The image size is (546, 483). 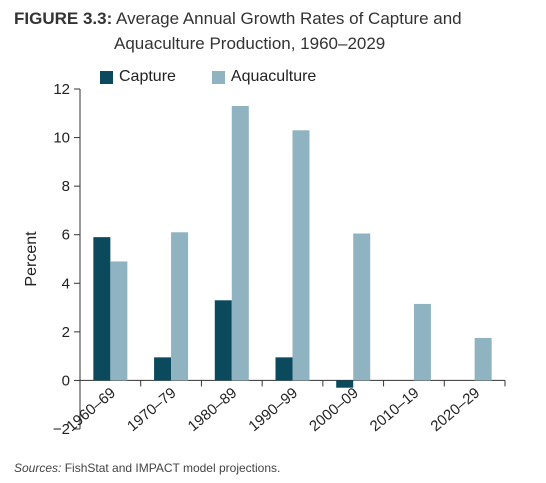 What do you see at coordinates (395, 409) in the screenshot?
I see `x-tick-label: 2010–19` at bounding box center [395, 409].